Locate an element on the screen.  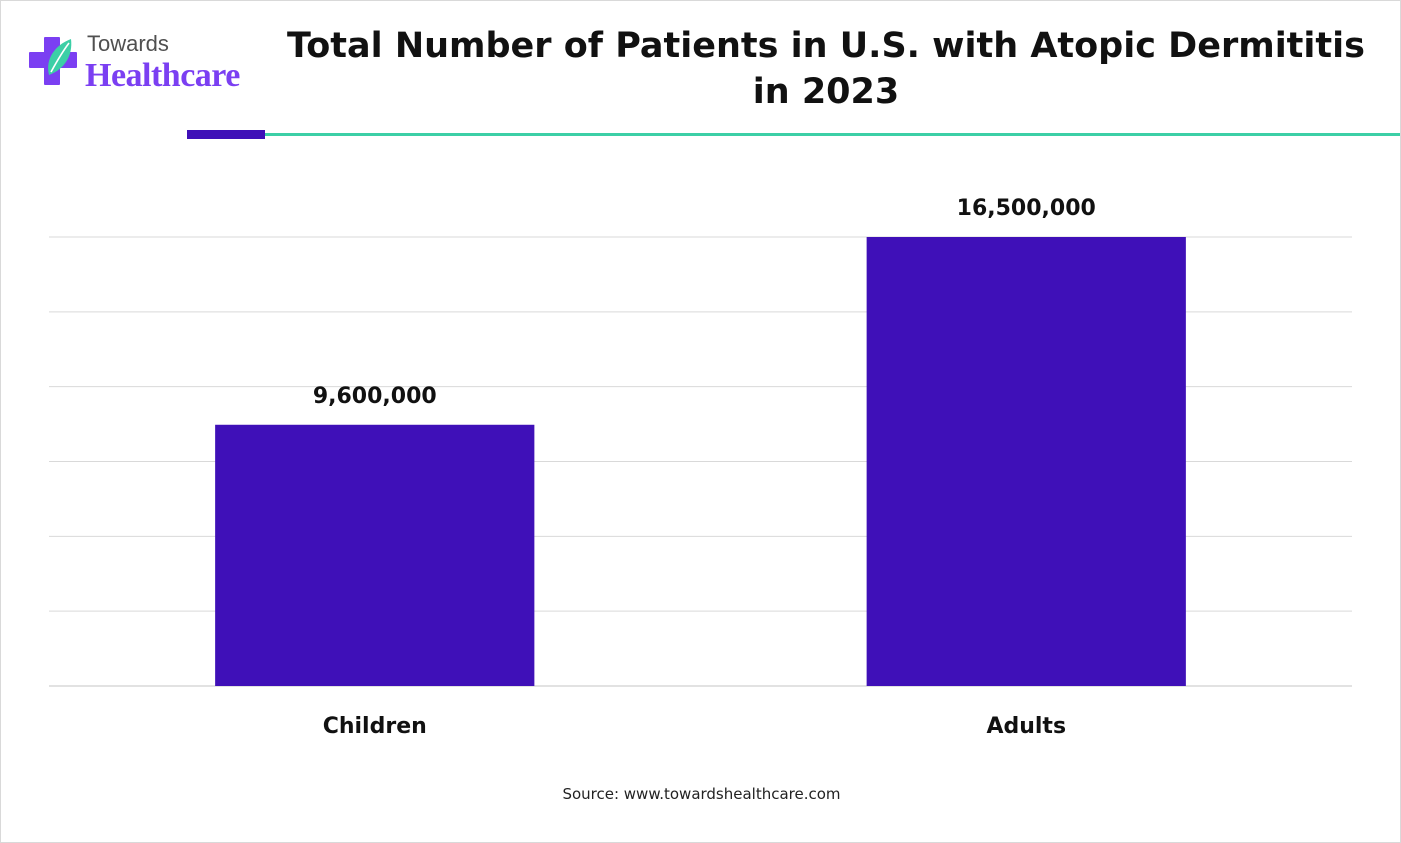
logo-text-healthcare: Healthcare is located at coordinates (162, 75).